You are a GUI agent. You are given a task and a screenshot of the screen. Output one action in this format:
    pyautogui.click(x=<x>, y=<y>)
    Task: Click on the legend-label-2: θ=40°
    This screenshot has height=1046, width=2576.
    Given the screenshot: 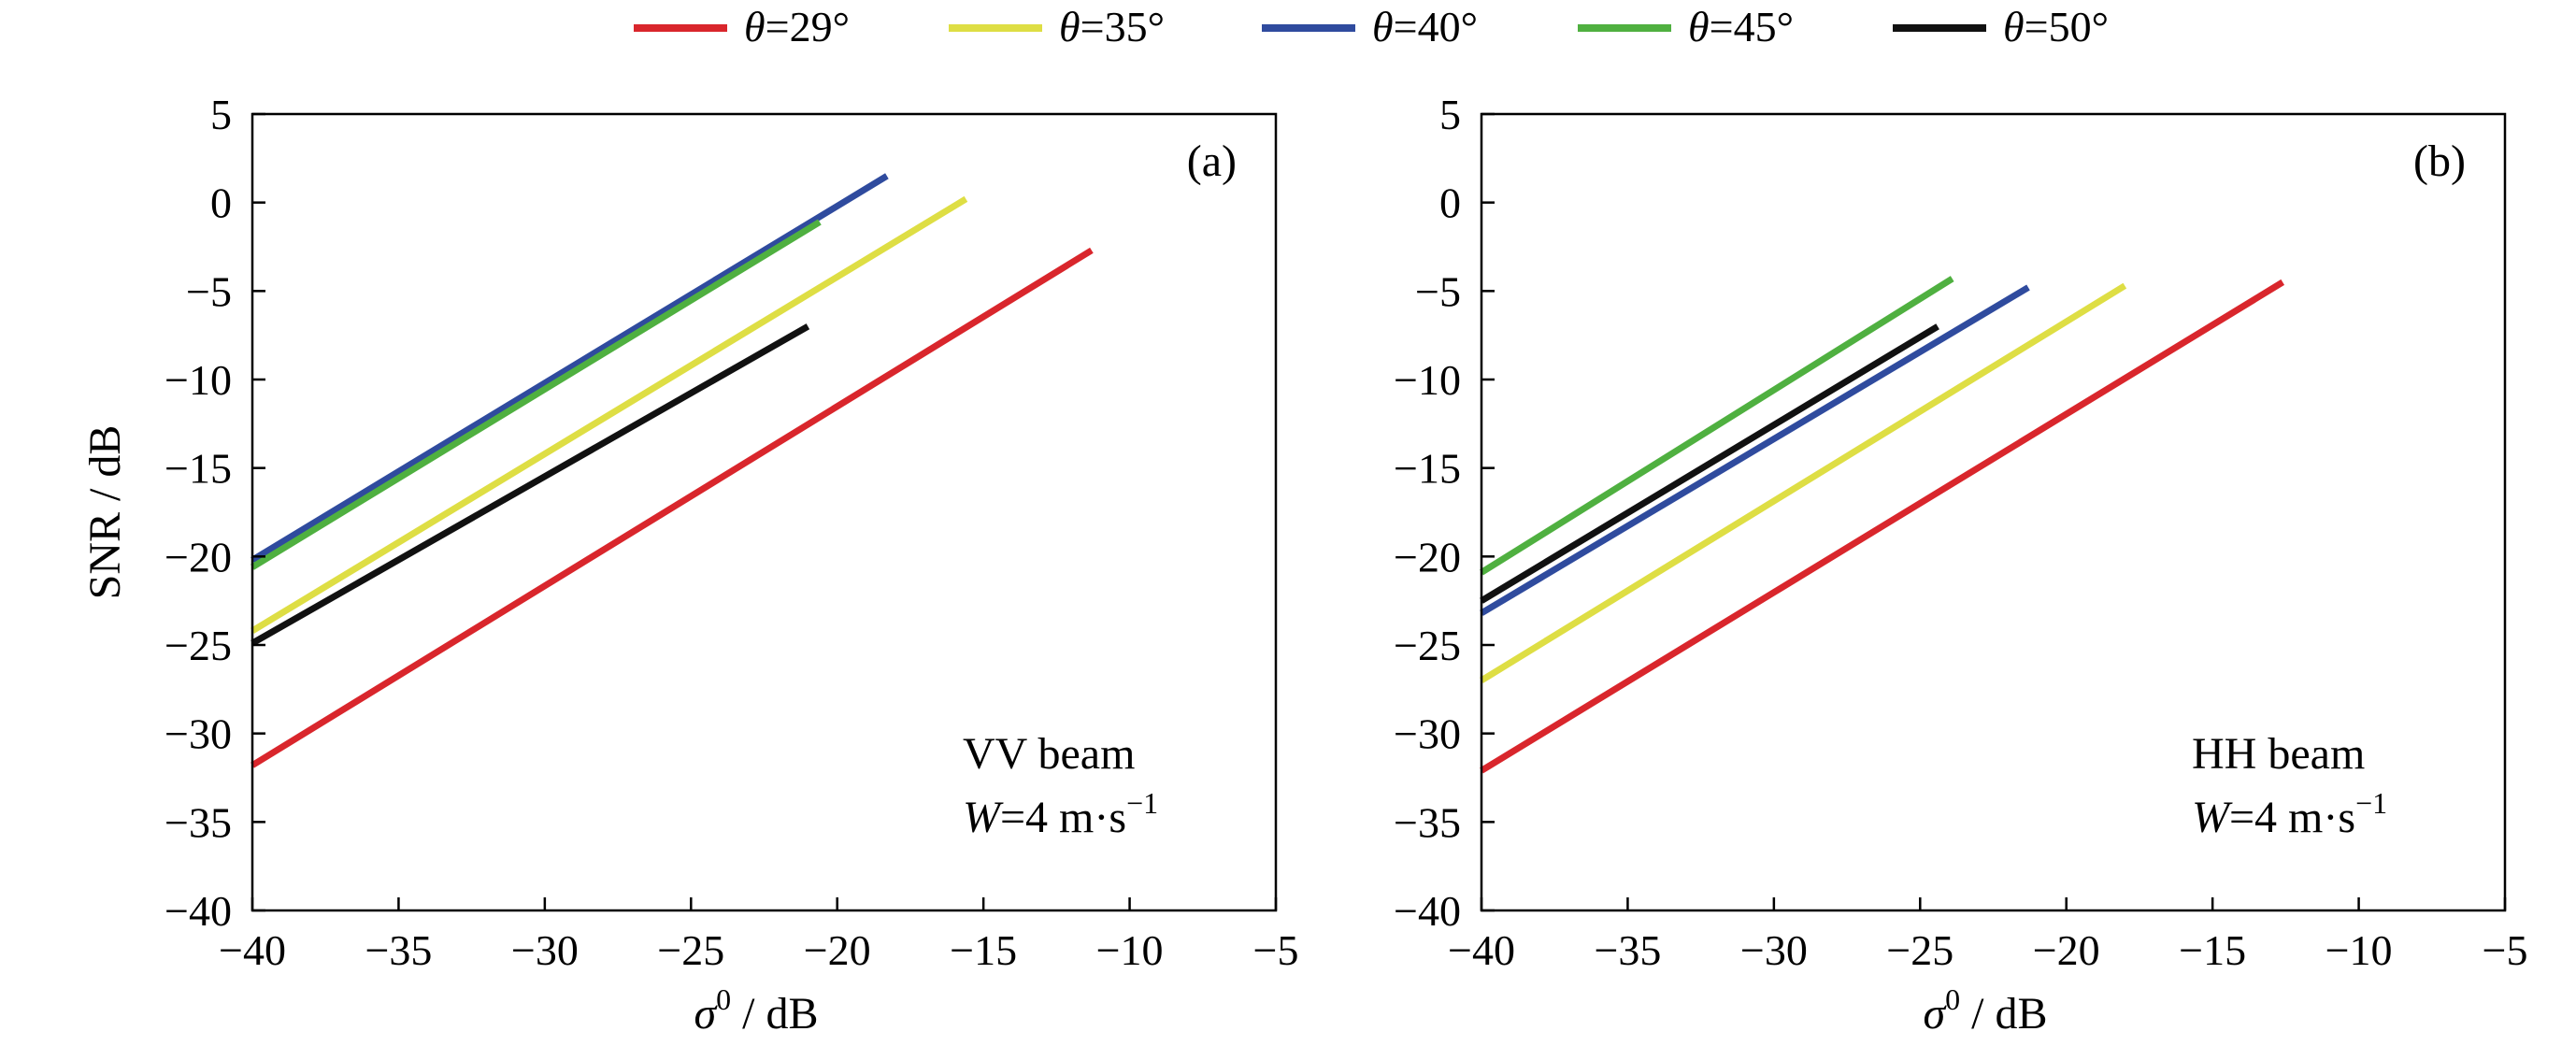 What is the action you would take?
    pyautogui.click(x=1425, y=27)
    